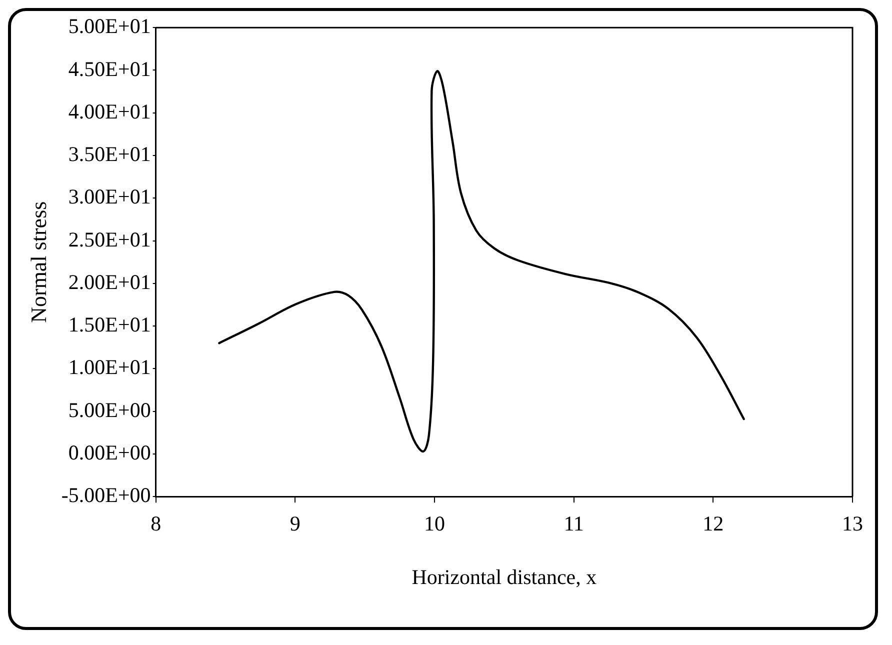 The height and width of the screenshot is (645, 892). I want to click on y-tick-label: 2.00E+01, so click(109, 282).